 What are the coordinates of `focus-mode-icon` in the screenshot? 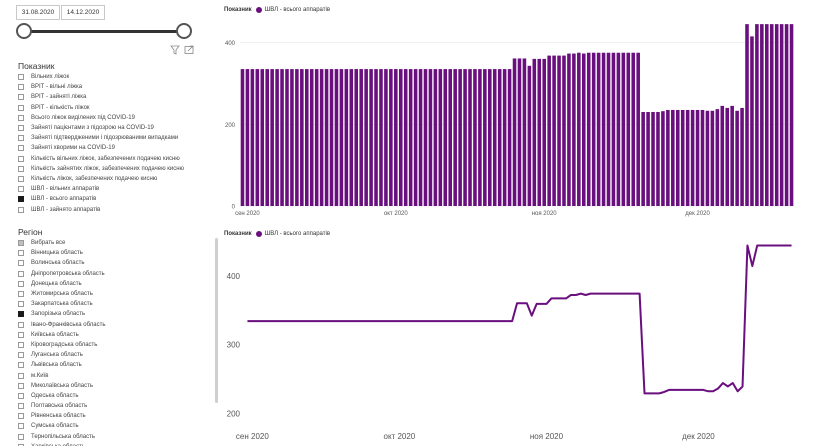 It's located at (189, 49).